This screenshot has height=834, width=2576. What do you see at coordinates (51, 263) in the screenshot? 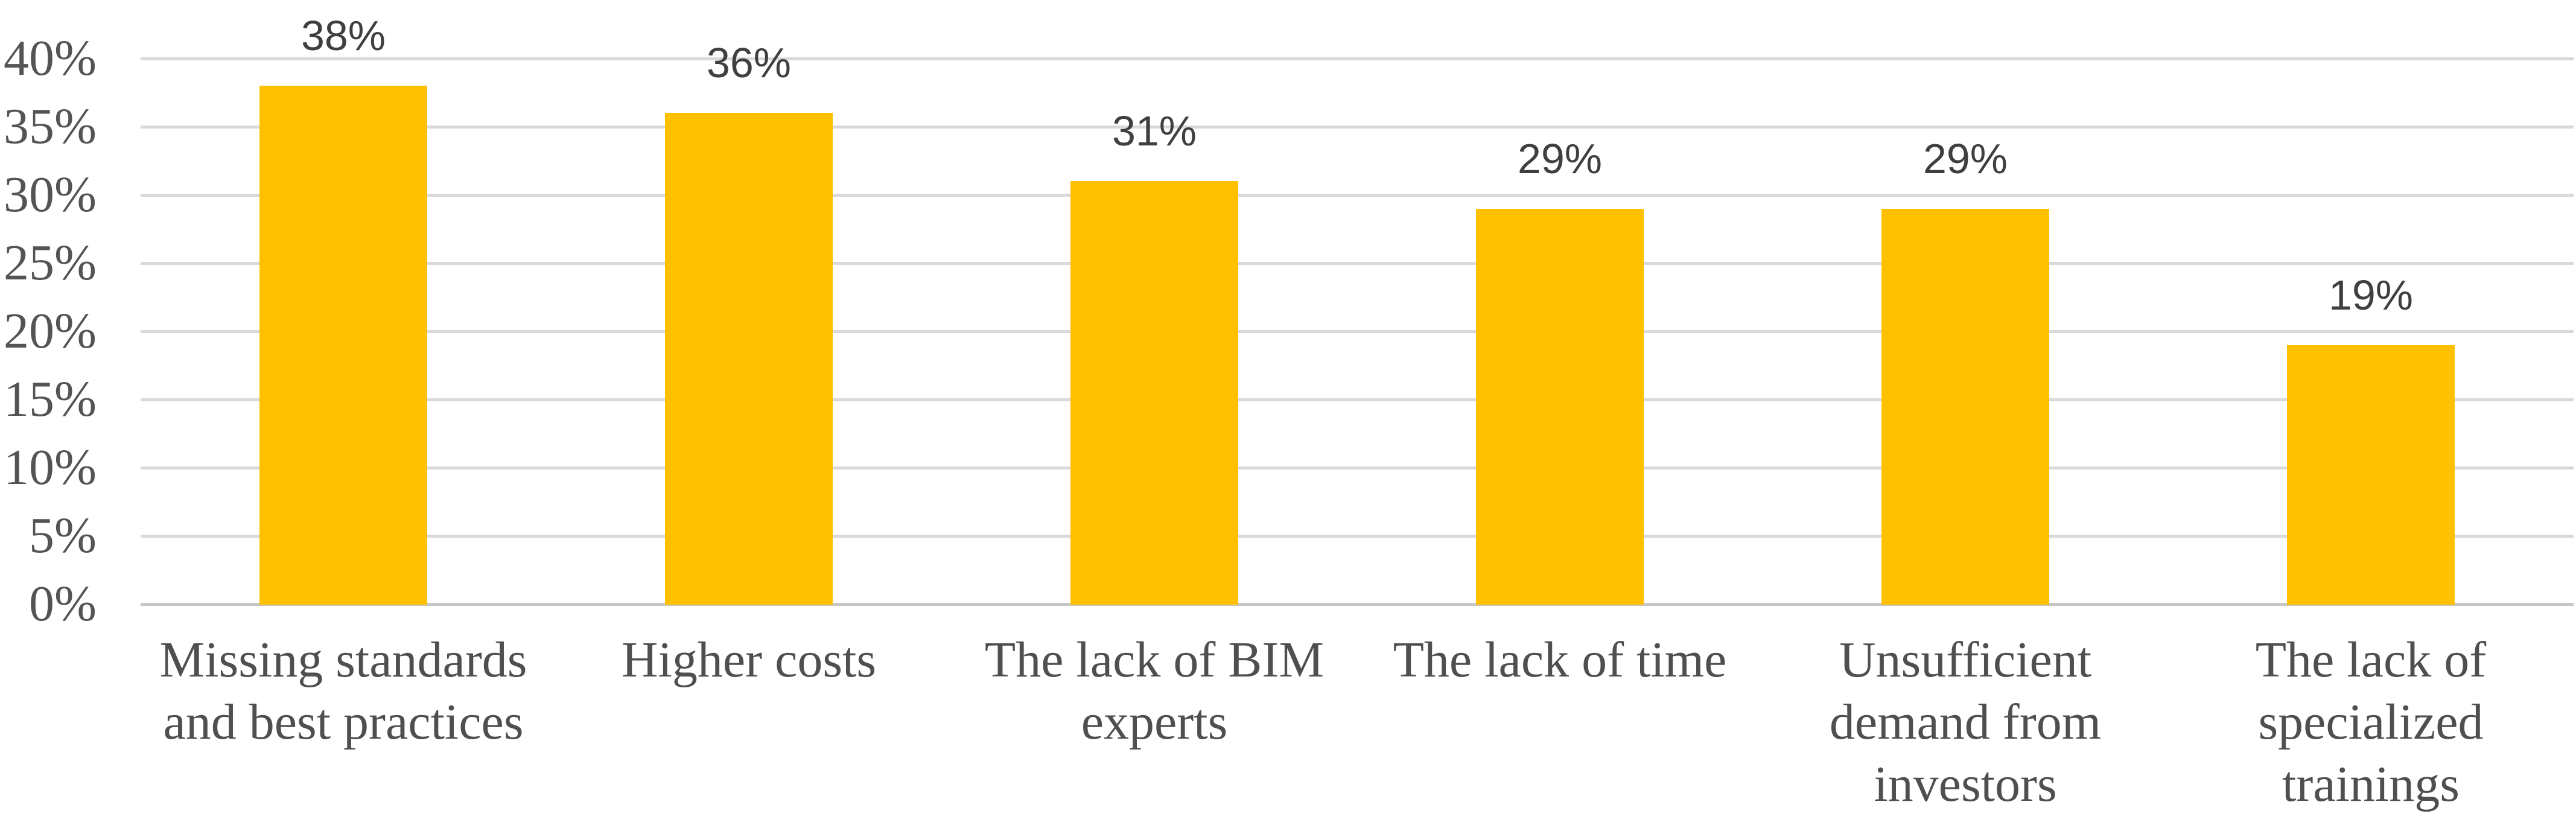
I see `y-tick-label: 25%` at bounding box center [51, 263].